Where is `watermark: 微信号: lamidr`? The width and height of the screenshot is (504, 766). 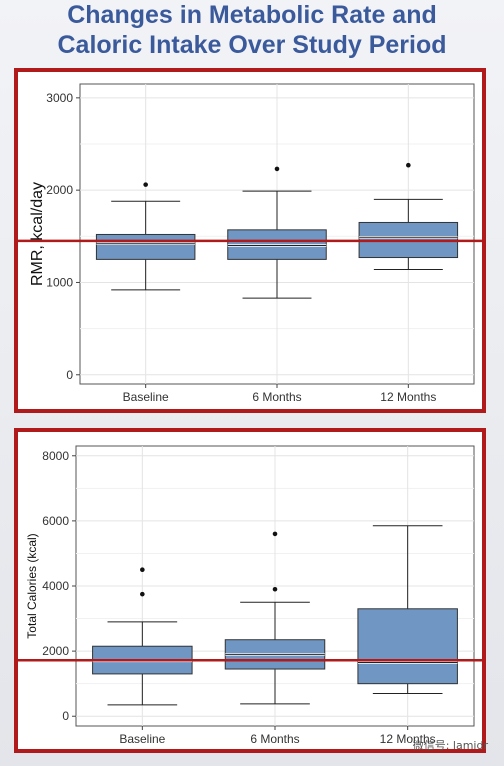
watermark: 微信号: lamidr is located at coordinates (450, 745).